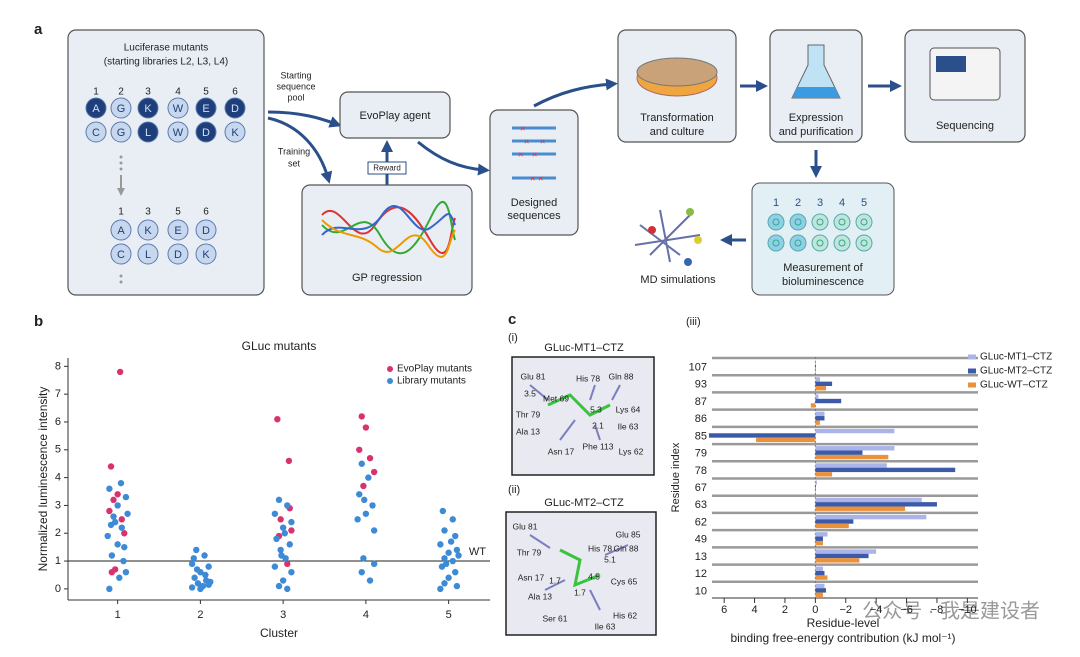 This screenshot has height=657, width=1080. What do you see at coordinates (965, 126) in the screenshot?
I see `step-label: Sequencing` at bounding box center [965, 126].